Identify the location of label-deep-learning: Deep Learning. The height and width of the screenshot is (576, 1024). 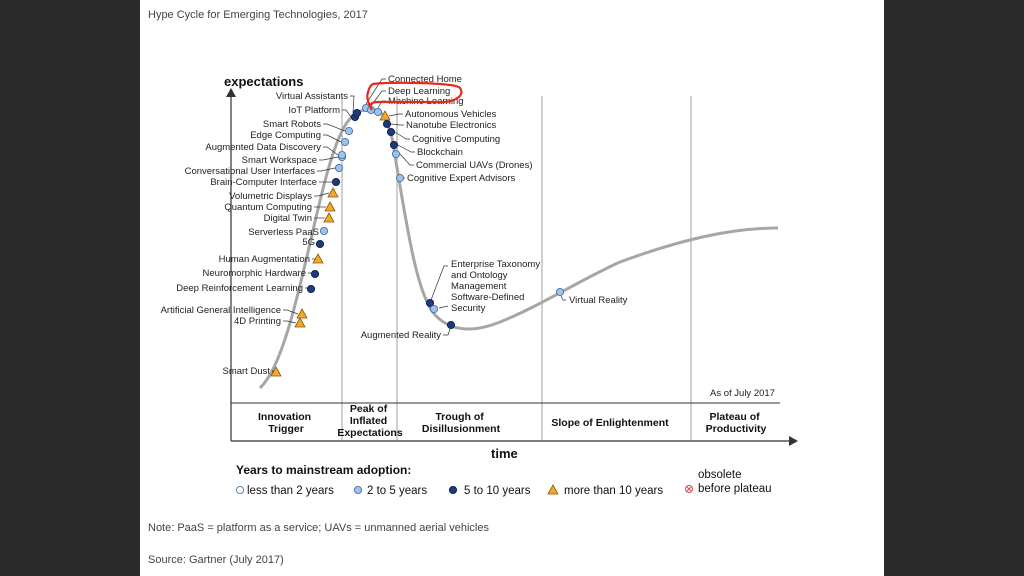
(419, 91).